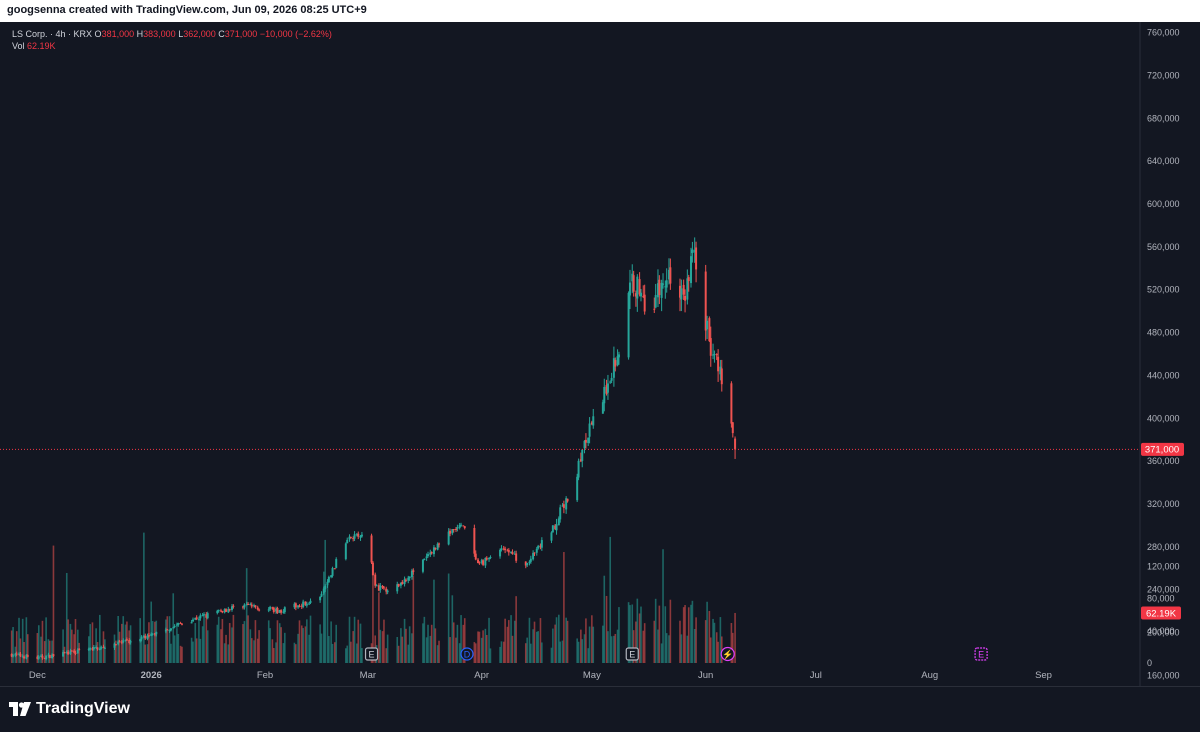 The image size is (1200, 732). I want to click on time-tick-label: Feb, so click(265, 675).